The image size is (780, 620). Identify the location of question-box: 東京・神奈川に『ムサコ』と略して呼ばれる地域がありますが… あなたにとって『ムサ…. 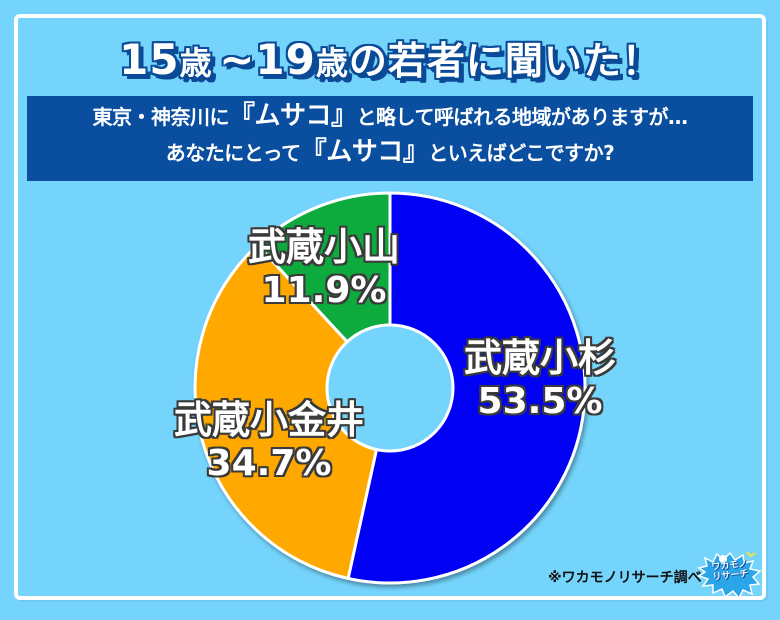
(390, 138).